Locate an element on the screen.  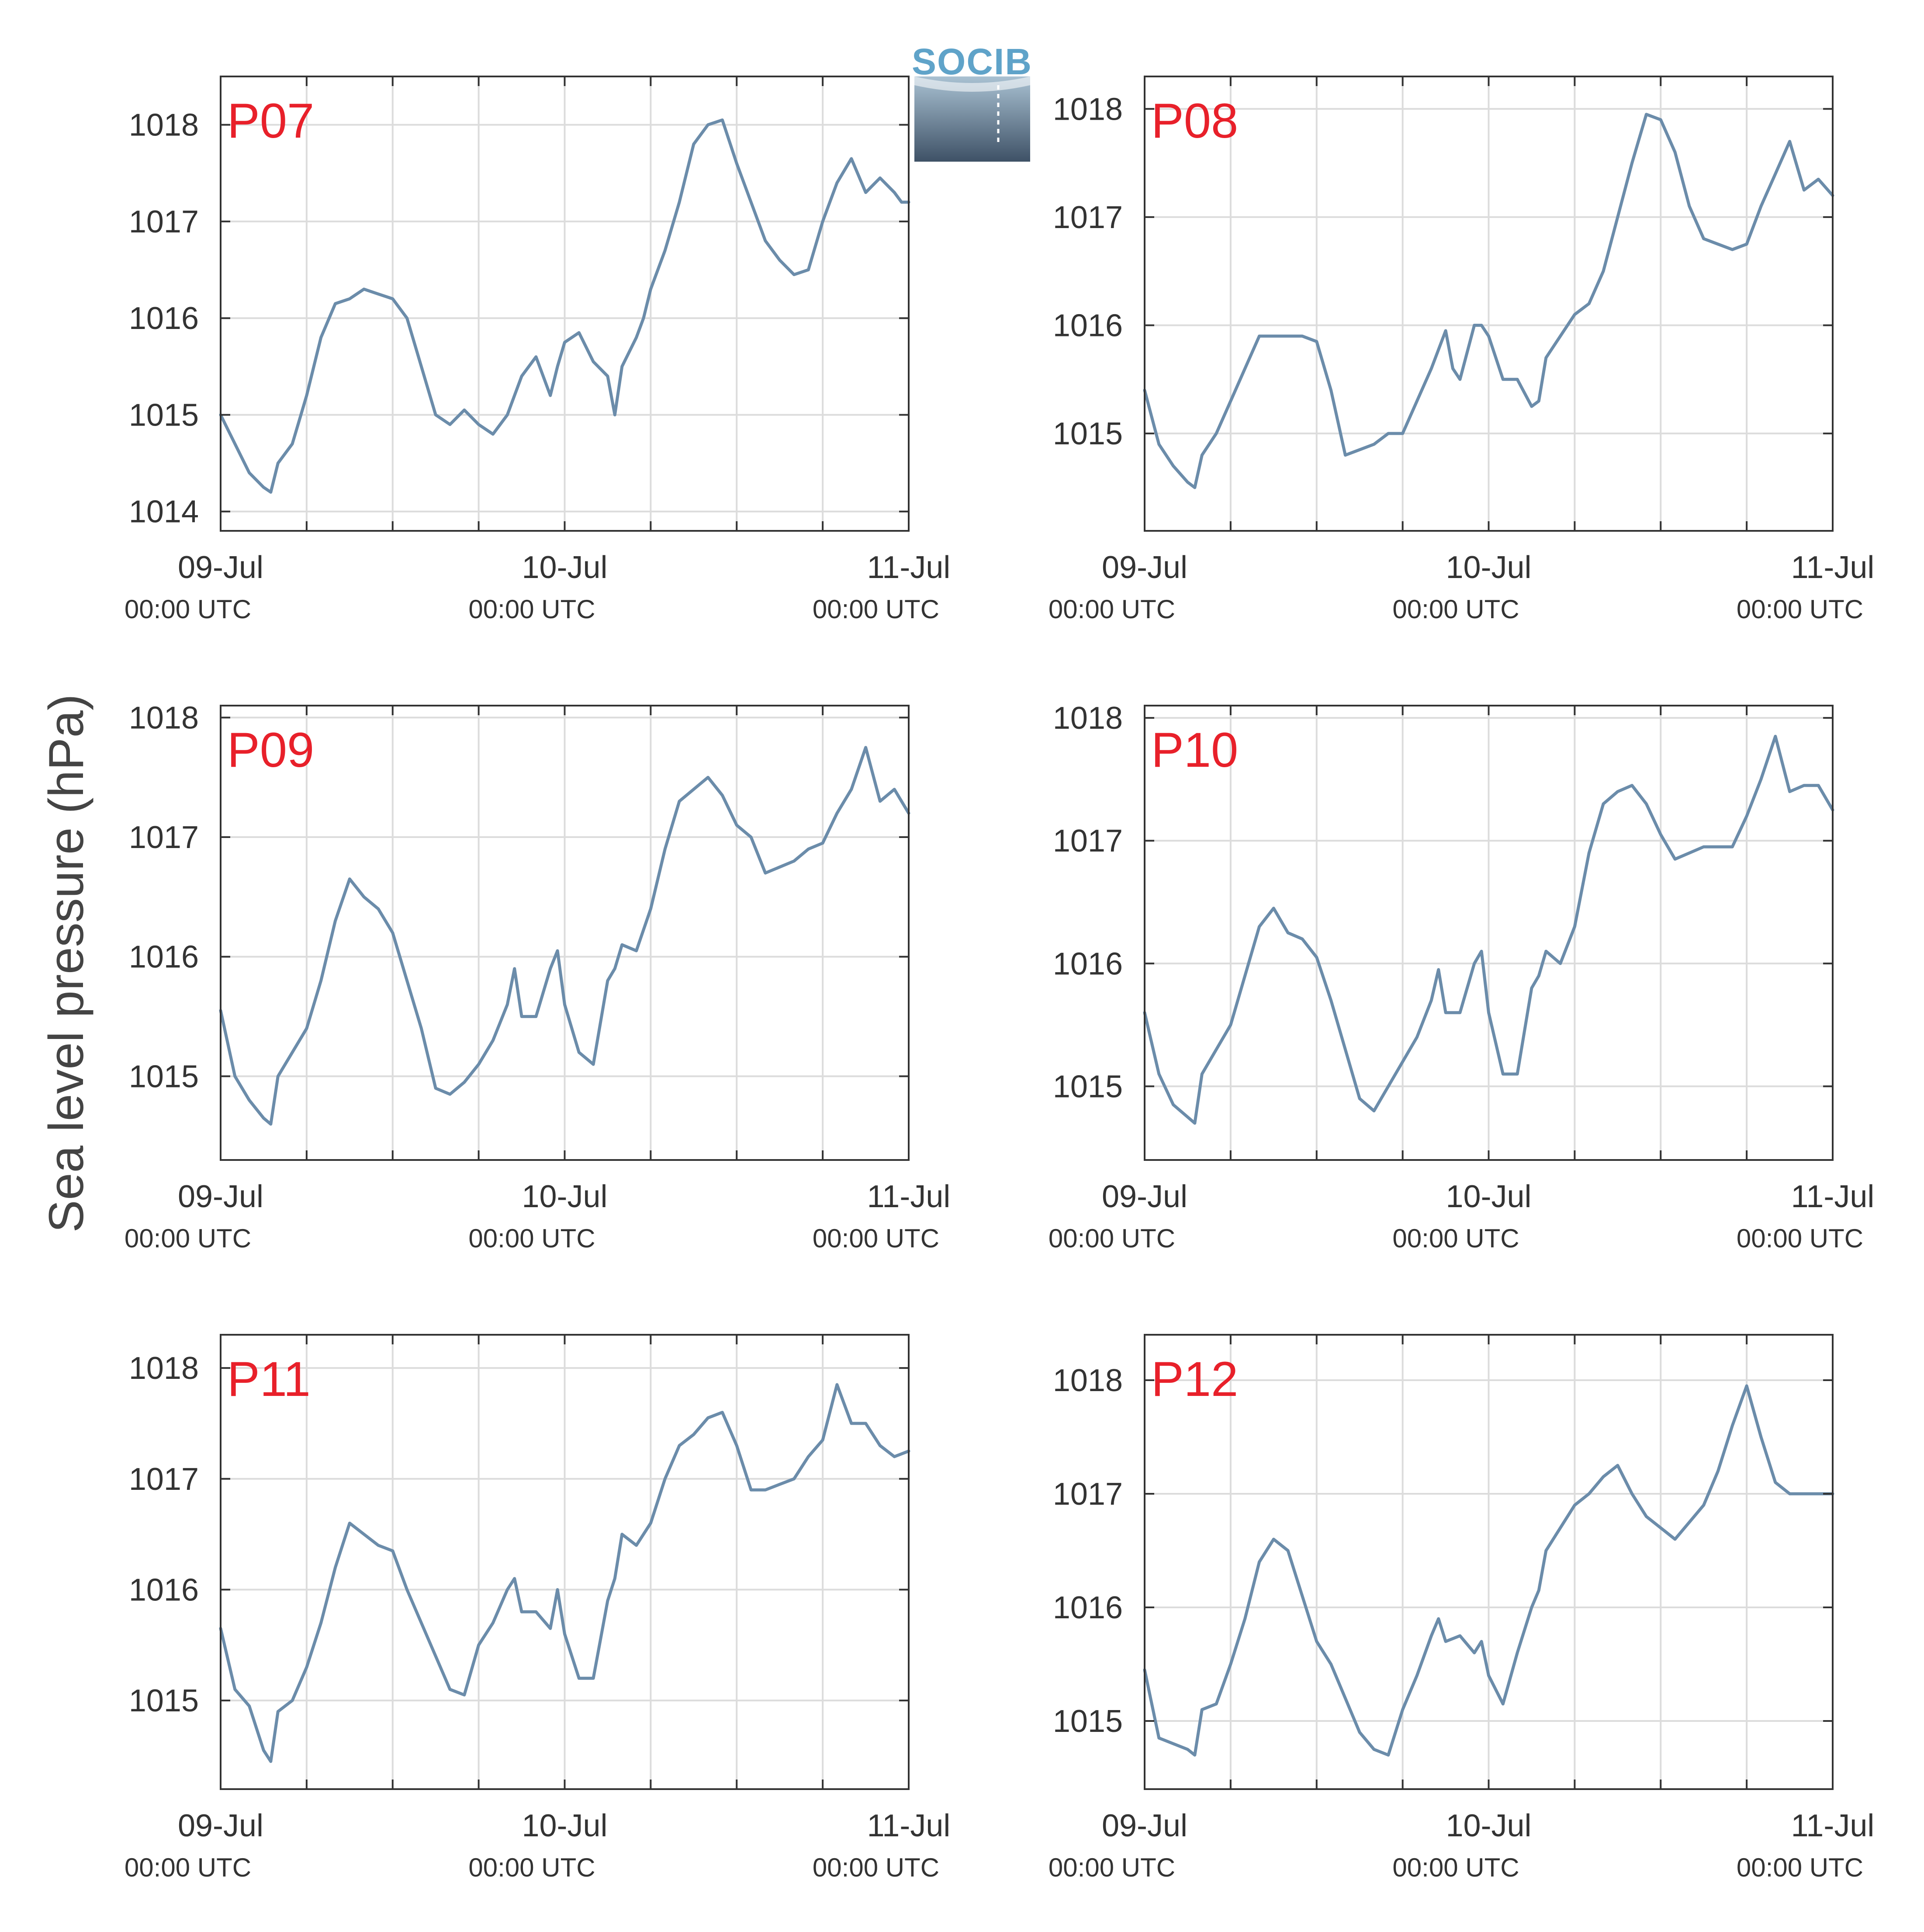
panel-label-p09: P09 is located at coordinates (270, 750).